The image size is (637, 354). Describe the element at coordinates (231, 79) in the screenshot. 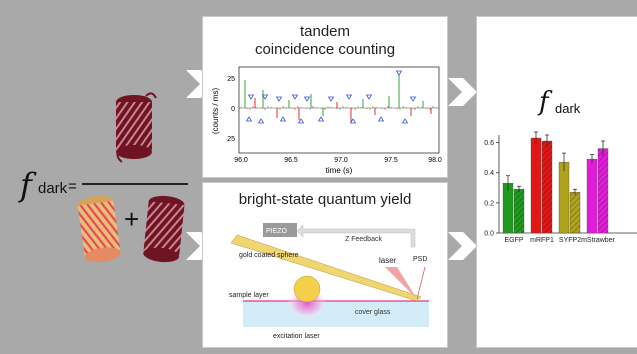

I see `y-tick-25-top: 25` at that location.